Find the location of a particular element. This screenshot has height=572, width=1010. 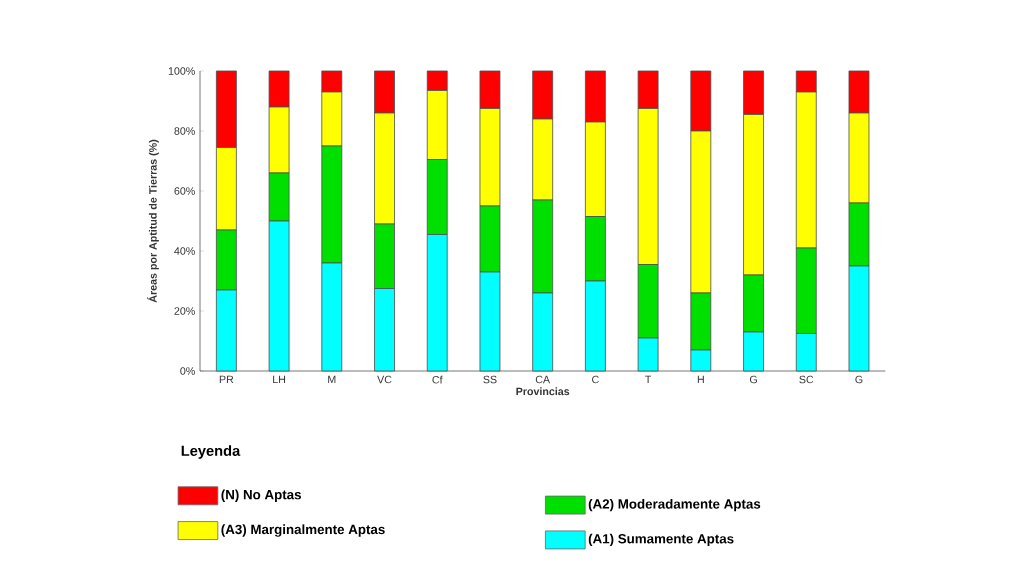

y-tick-label: 20% is located at coordinates (184, 311).